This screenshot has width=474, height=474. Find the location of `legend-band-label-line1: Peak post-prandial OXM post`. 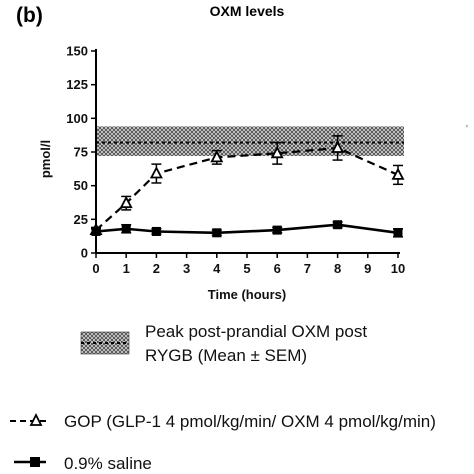

legend-band-label-line1: Peak post-prandial OXM post is located at coordinates (256, 331).